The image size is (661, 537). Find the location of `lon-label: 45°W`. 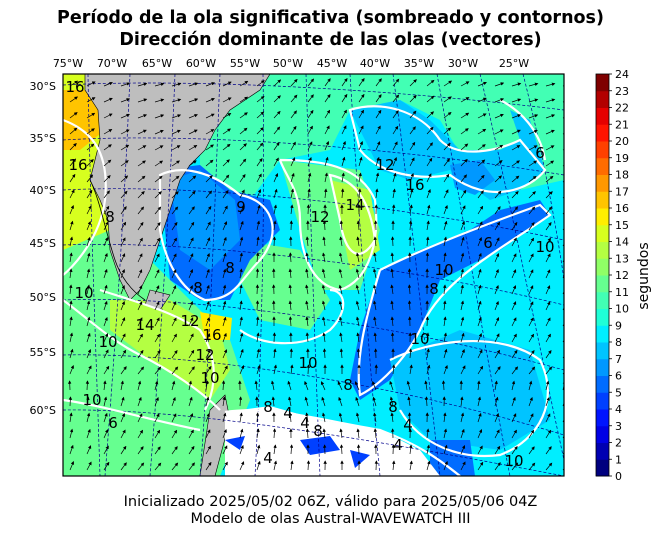

lon-label: 45°W is located at coordinates (332, 63).